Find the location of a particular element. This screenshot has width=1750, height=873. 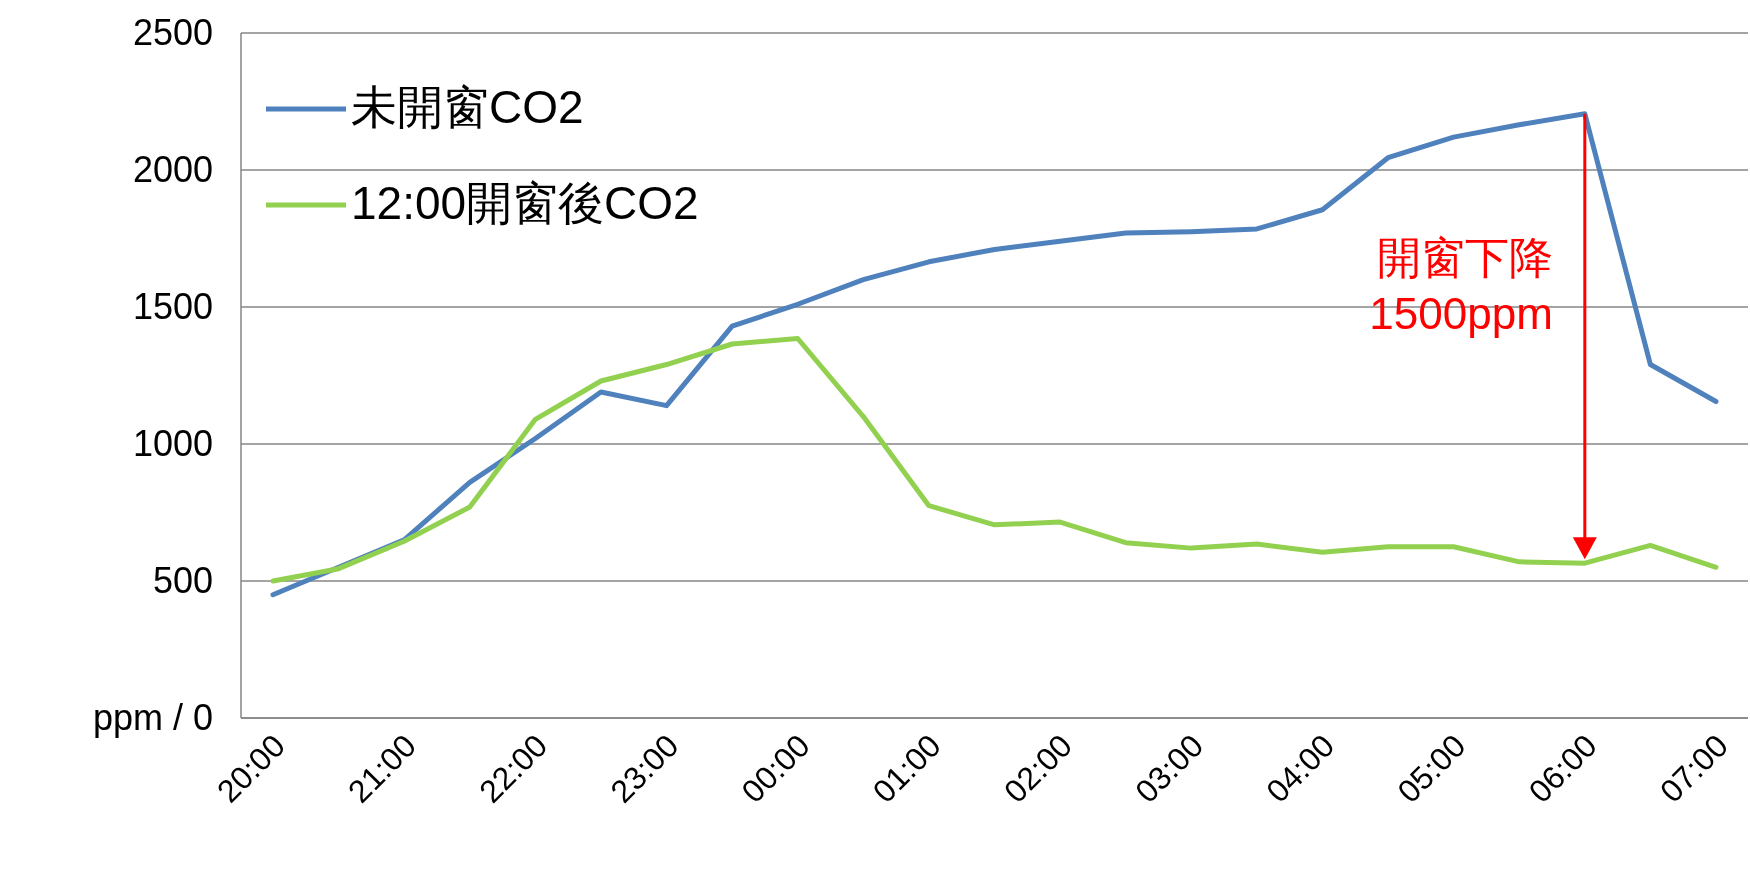

y-tick-label: ppm / 0 is located at coordinates (152, 717).